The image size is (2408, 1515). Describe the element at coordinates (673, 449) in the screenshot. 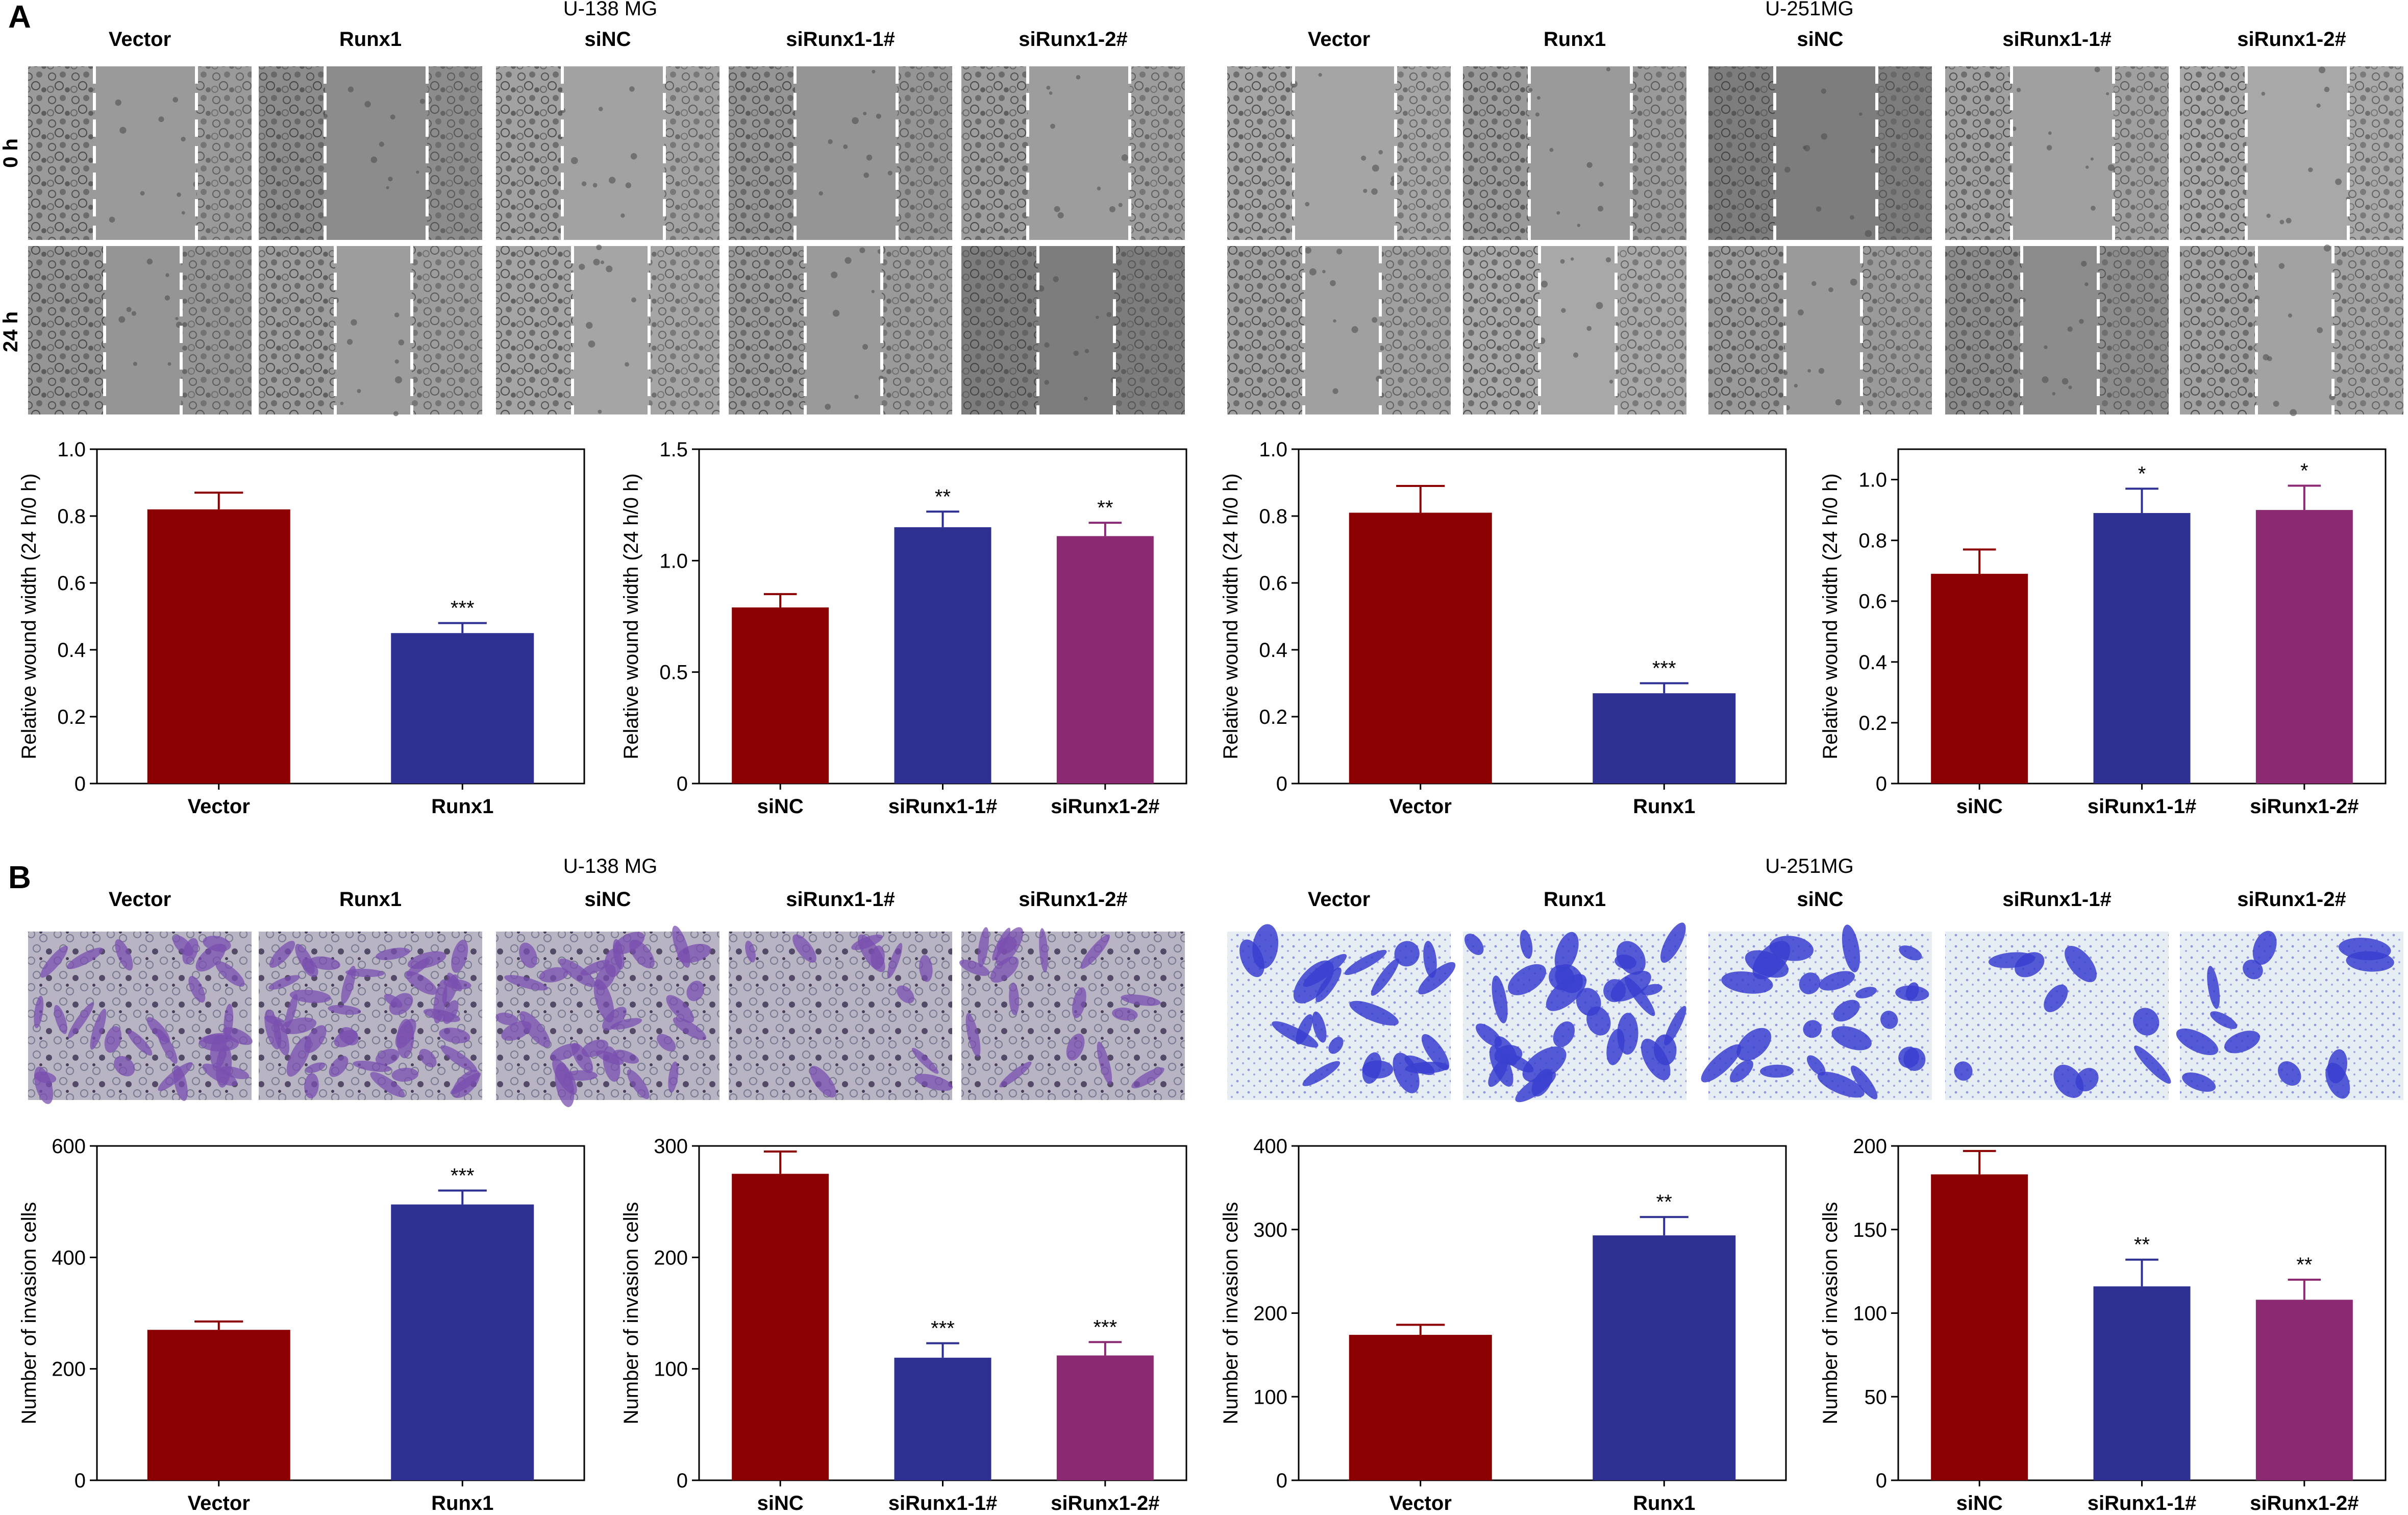

I see `y-tick-label: 1.5` at that location.